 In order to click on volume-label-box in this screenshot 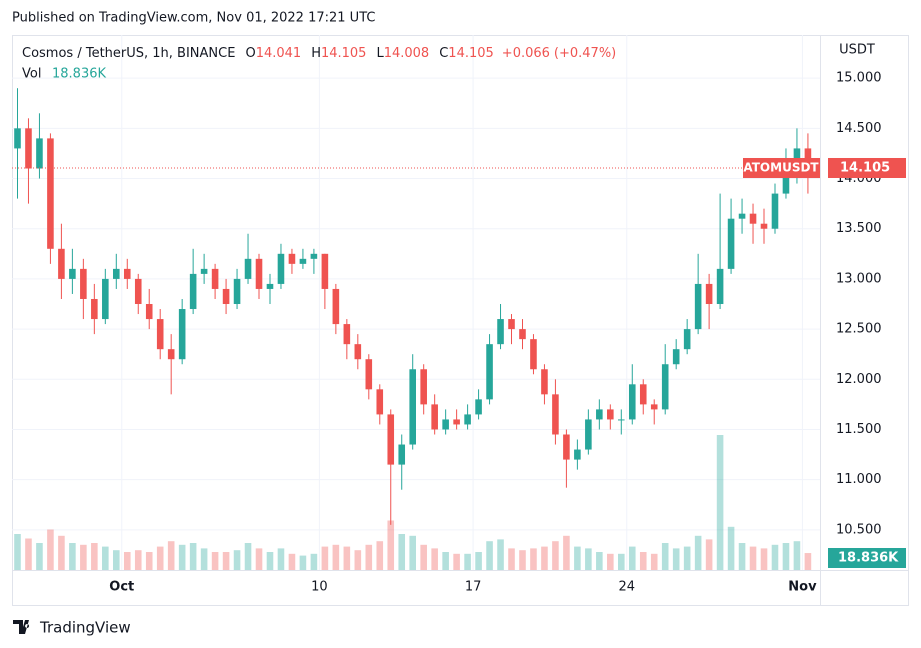, I will do `click(867, 558)`.